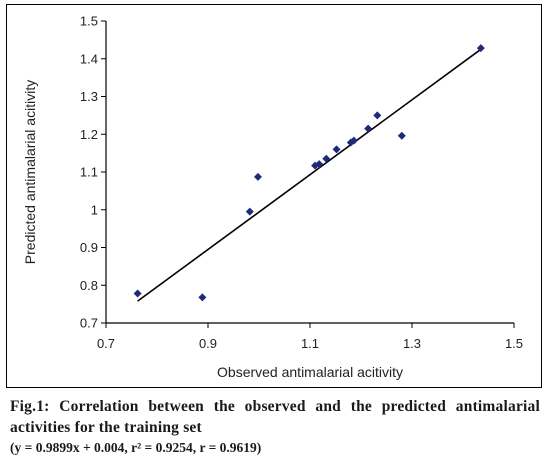 Image resolution: width=550 pixels, height=472 pixels. Describe the element at coordinates (106, 343) in the screenshot. I see `x-tick-label: 0.7` at that location.